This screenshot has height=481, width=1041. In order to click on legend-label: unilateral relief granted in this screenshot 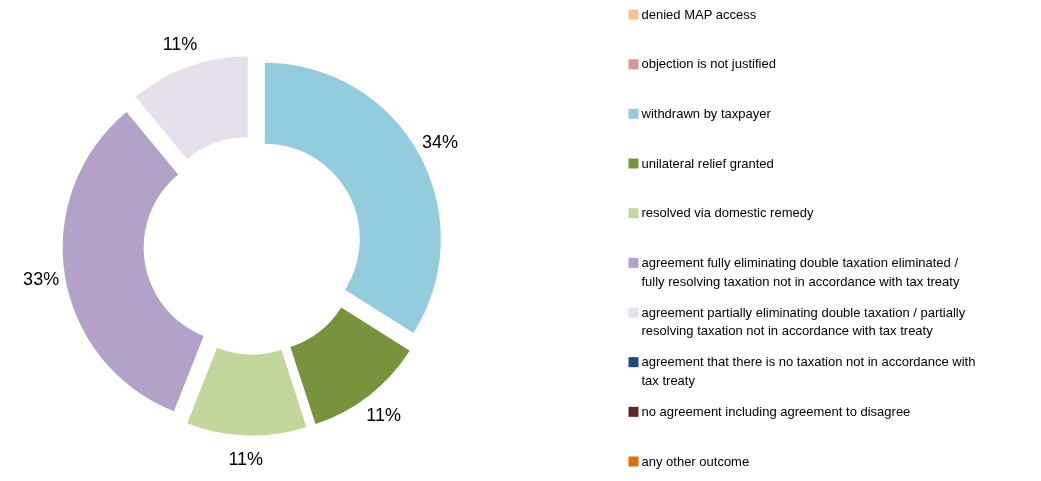, I will do `click(707, 163)`.